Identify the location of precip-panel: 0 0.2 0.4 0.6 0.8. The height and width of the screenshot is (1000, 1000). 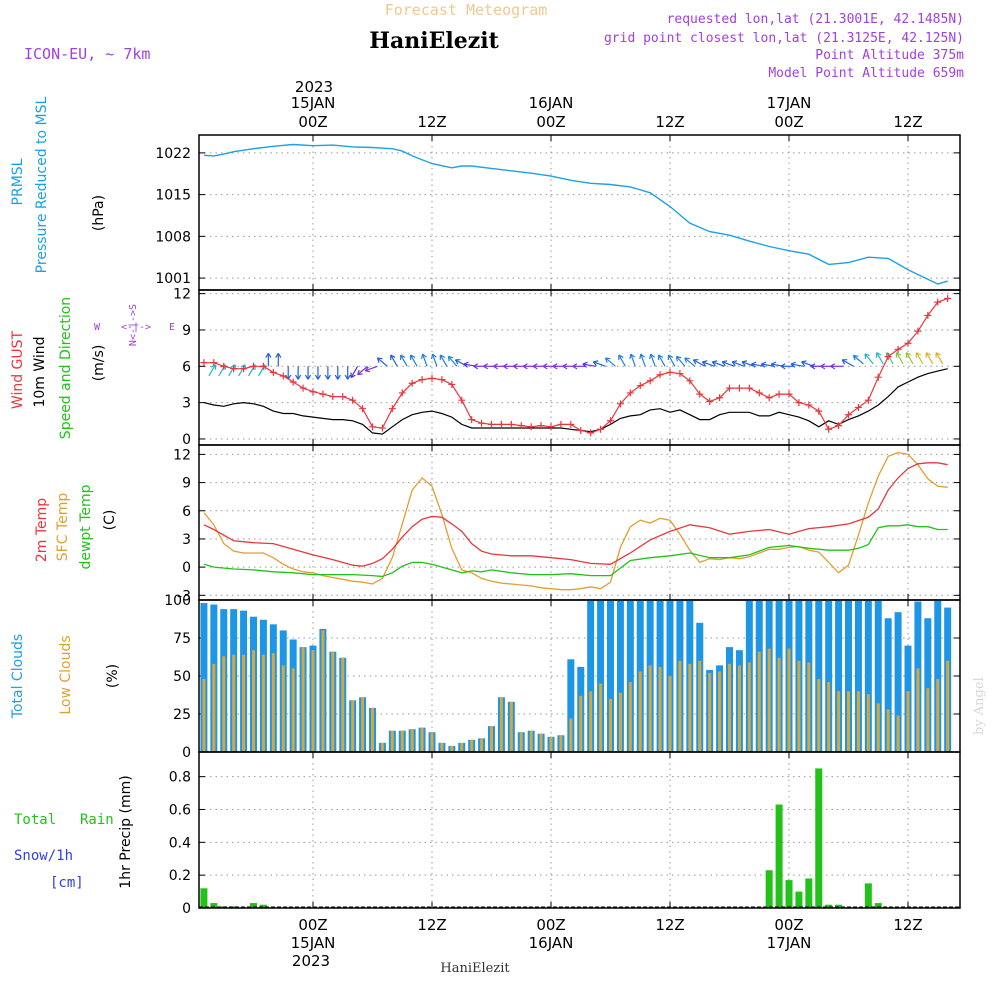
(565, 834).